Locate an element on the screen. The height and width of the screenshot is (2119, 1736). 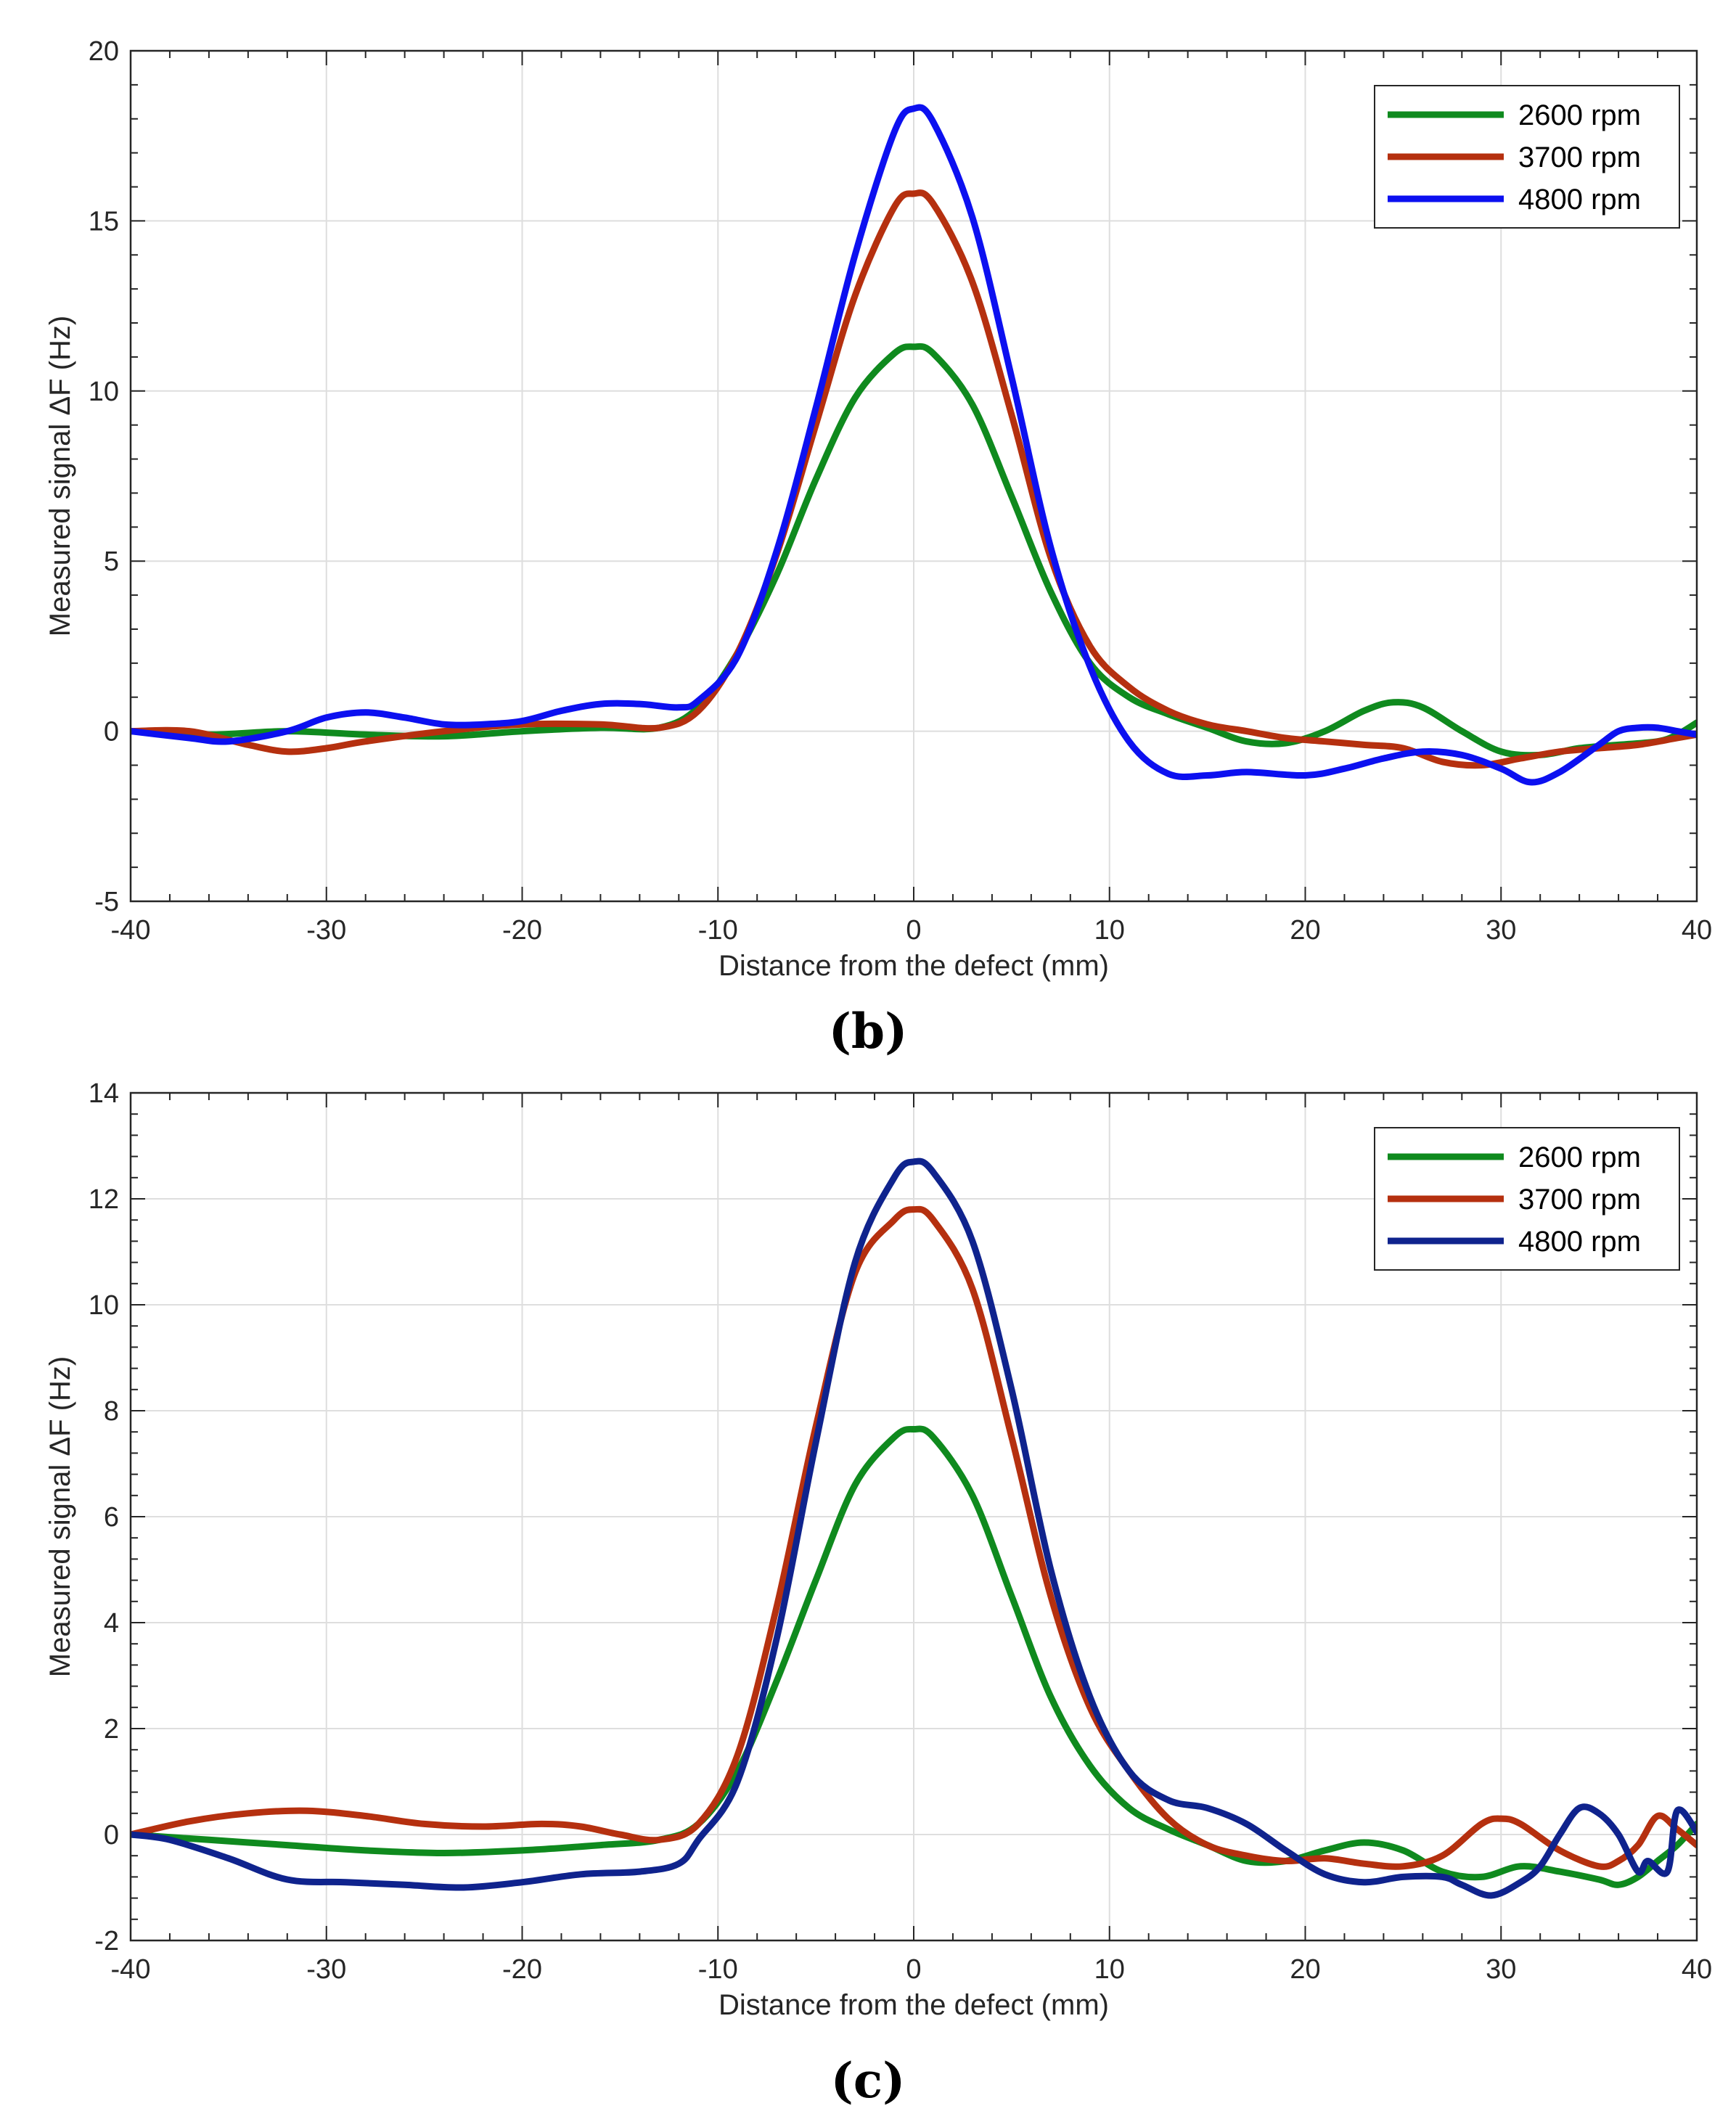
legend-c: 2600 rpm 3700 rpm 4800 rpm is located at coordinates (1527, 1199).